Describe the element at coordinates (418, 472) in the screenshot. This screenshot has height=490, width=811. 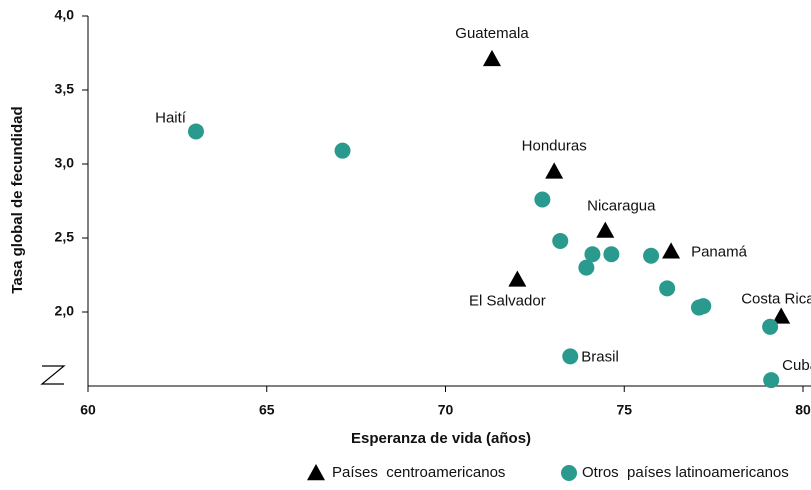
I see `legend-label: Países centroamericanos` at that location.